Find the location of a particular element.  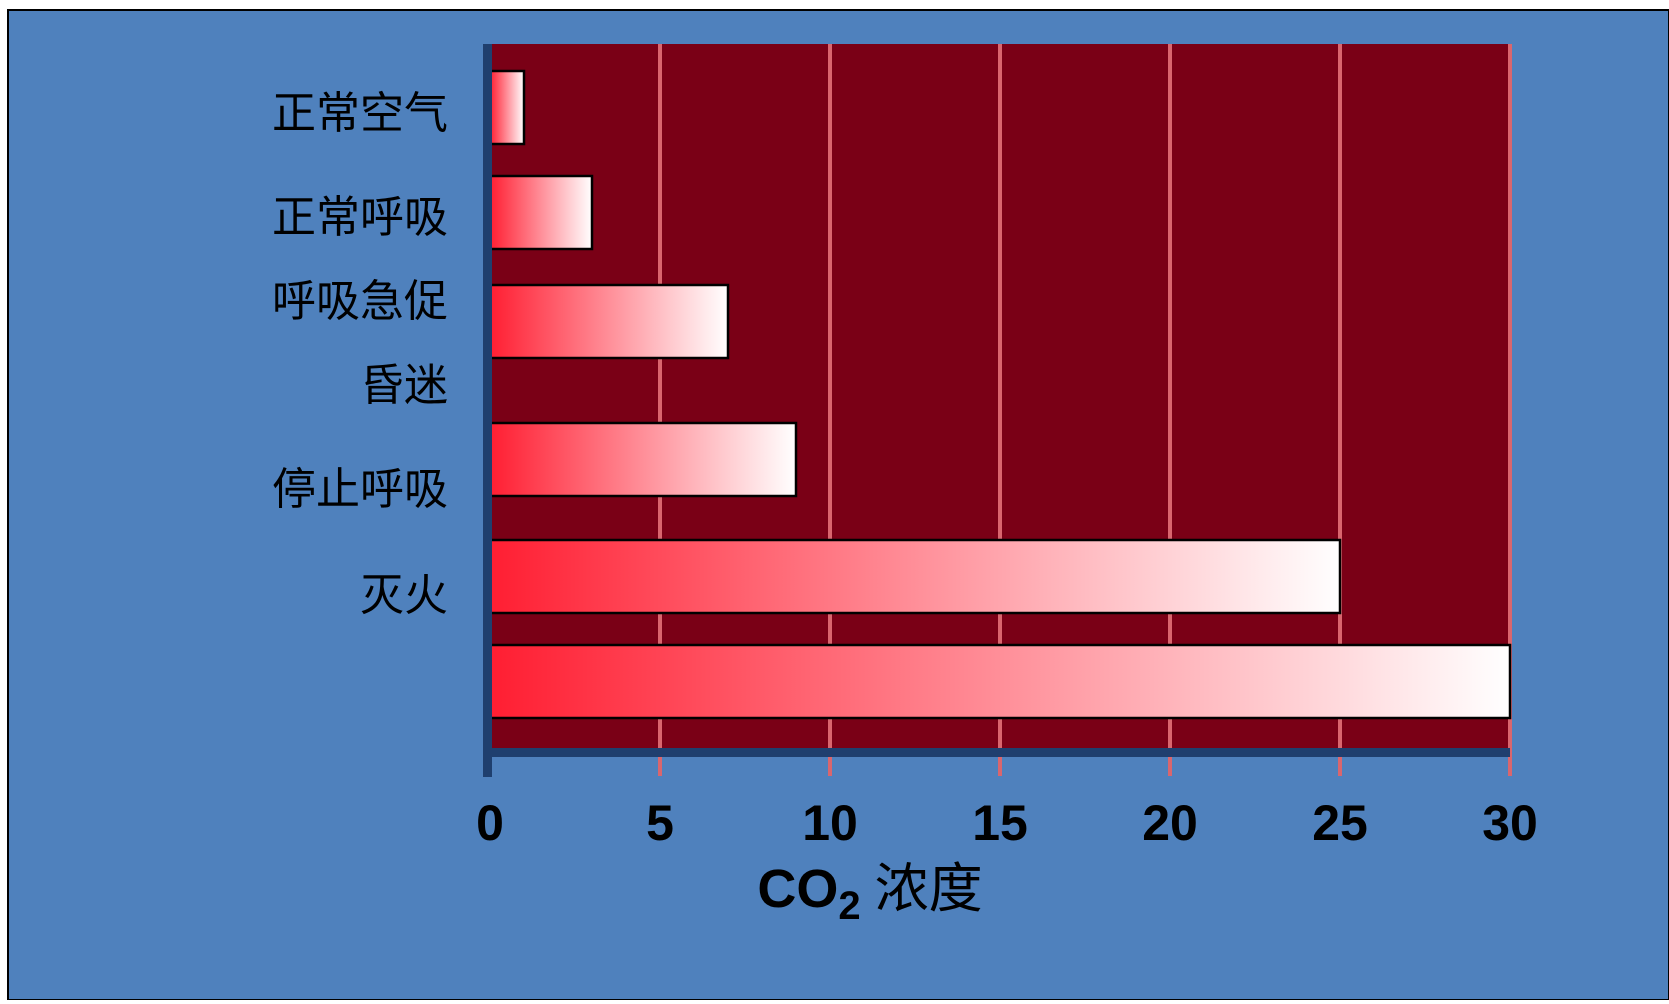

x-tick-label-15: 15 is located at coordinates (1000, 823).